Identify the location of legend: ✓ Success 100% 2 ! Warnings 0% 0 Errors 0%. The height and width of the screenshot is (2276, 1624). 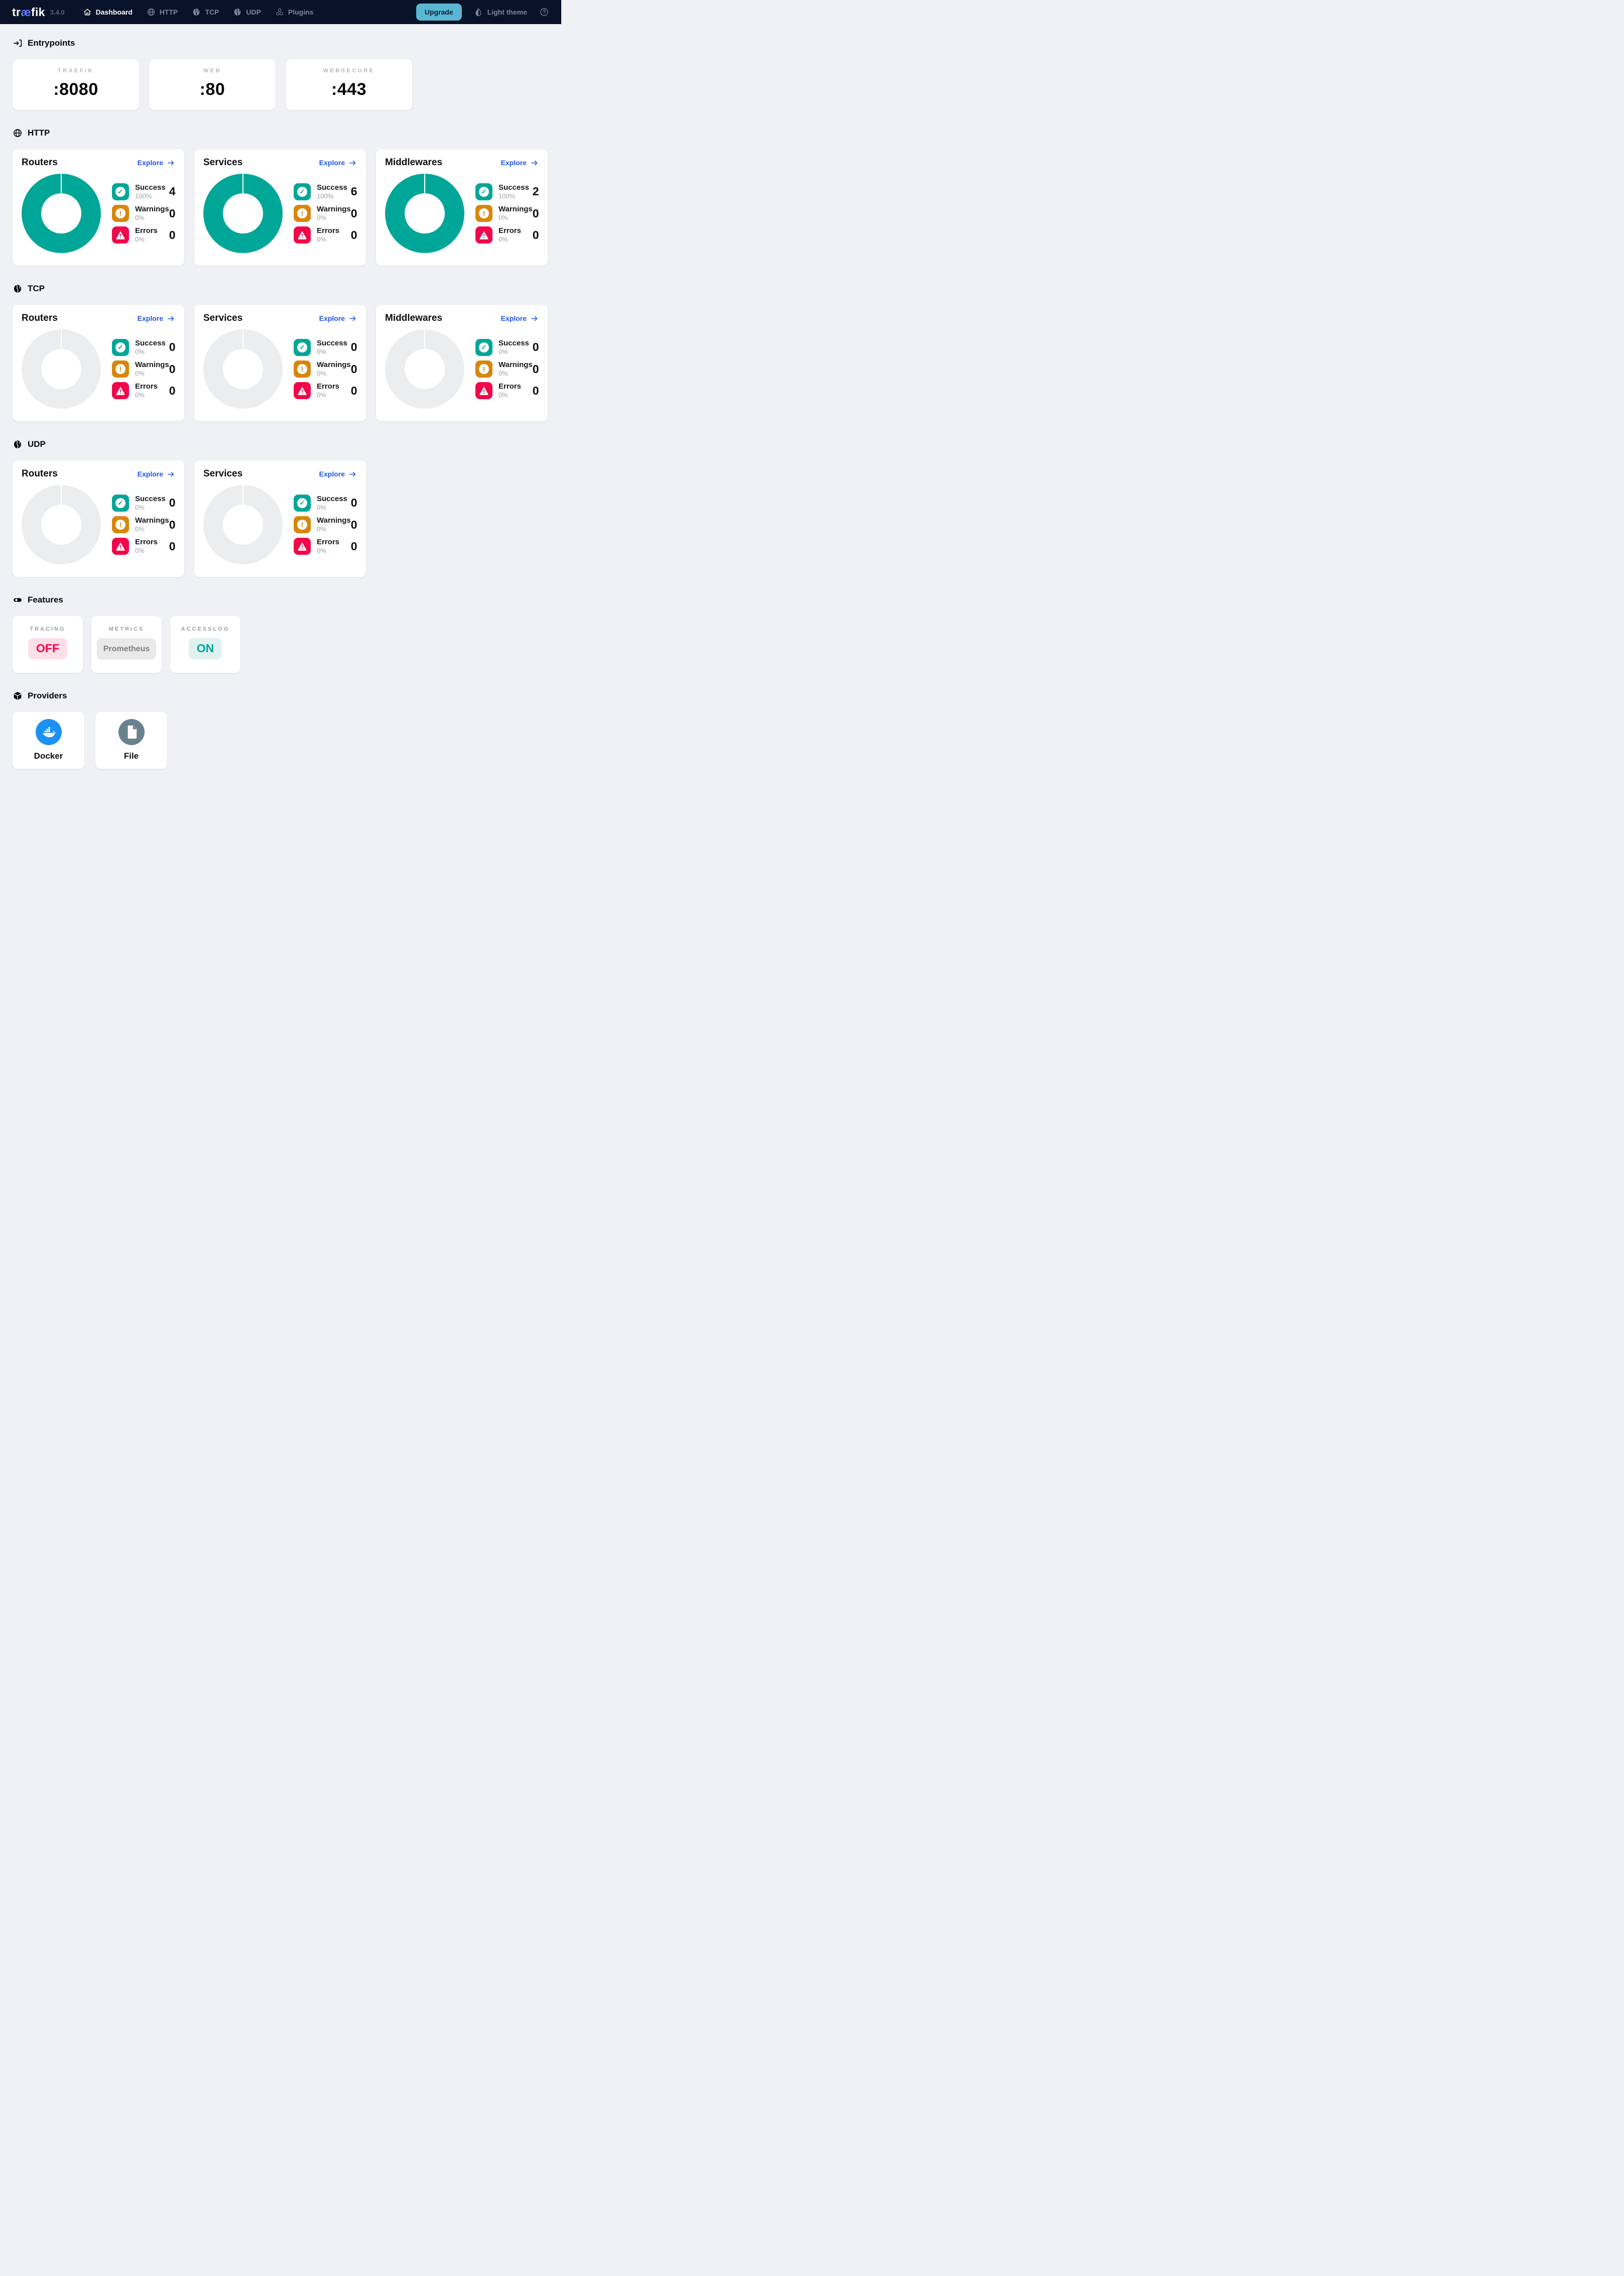
(507, 213).